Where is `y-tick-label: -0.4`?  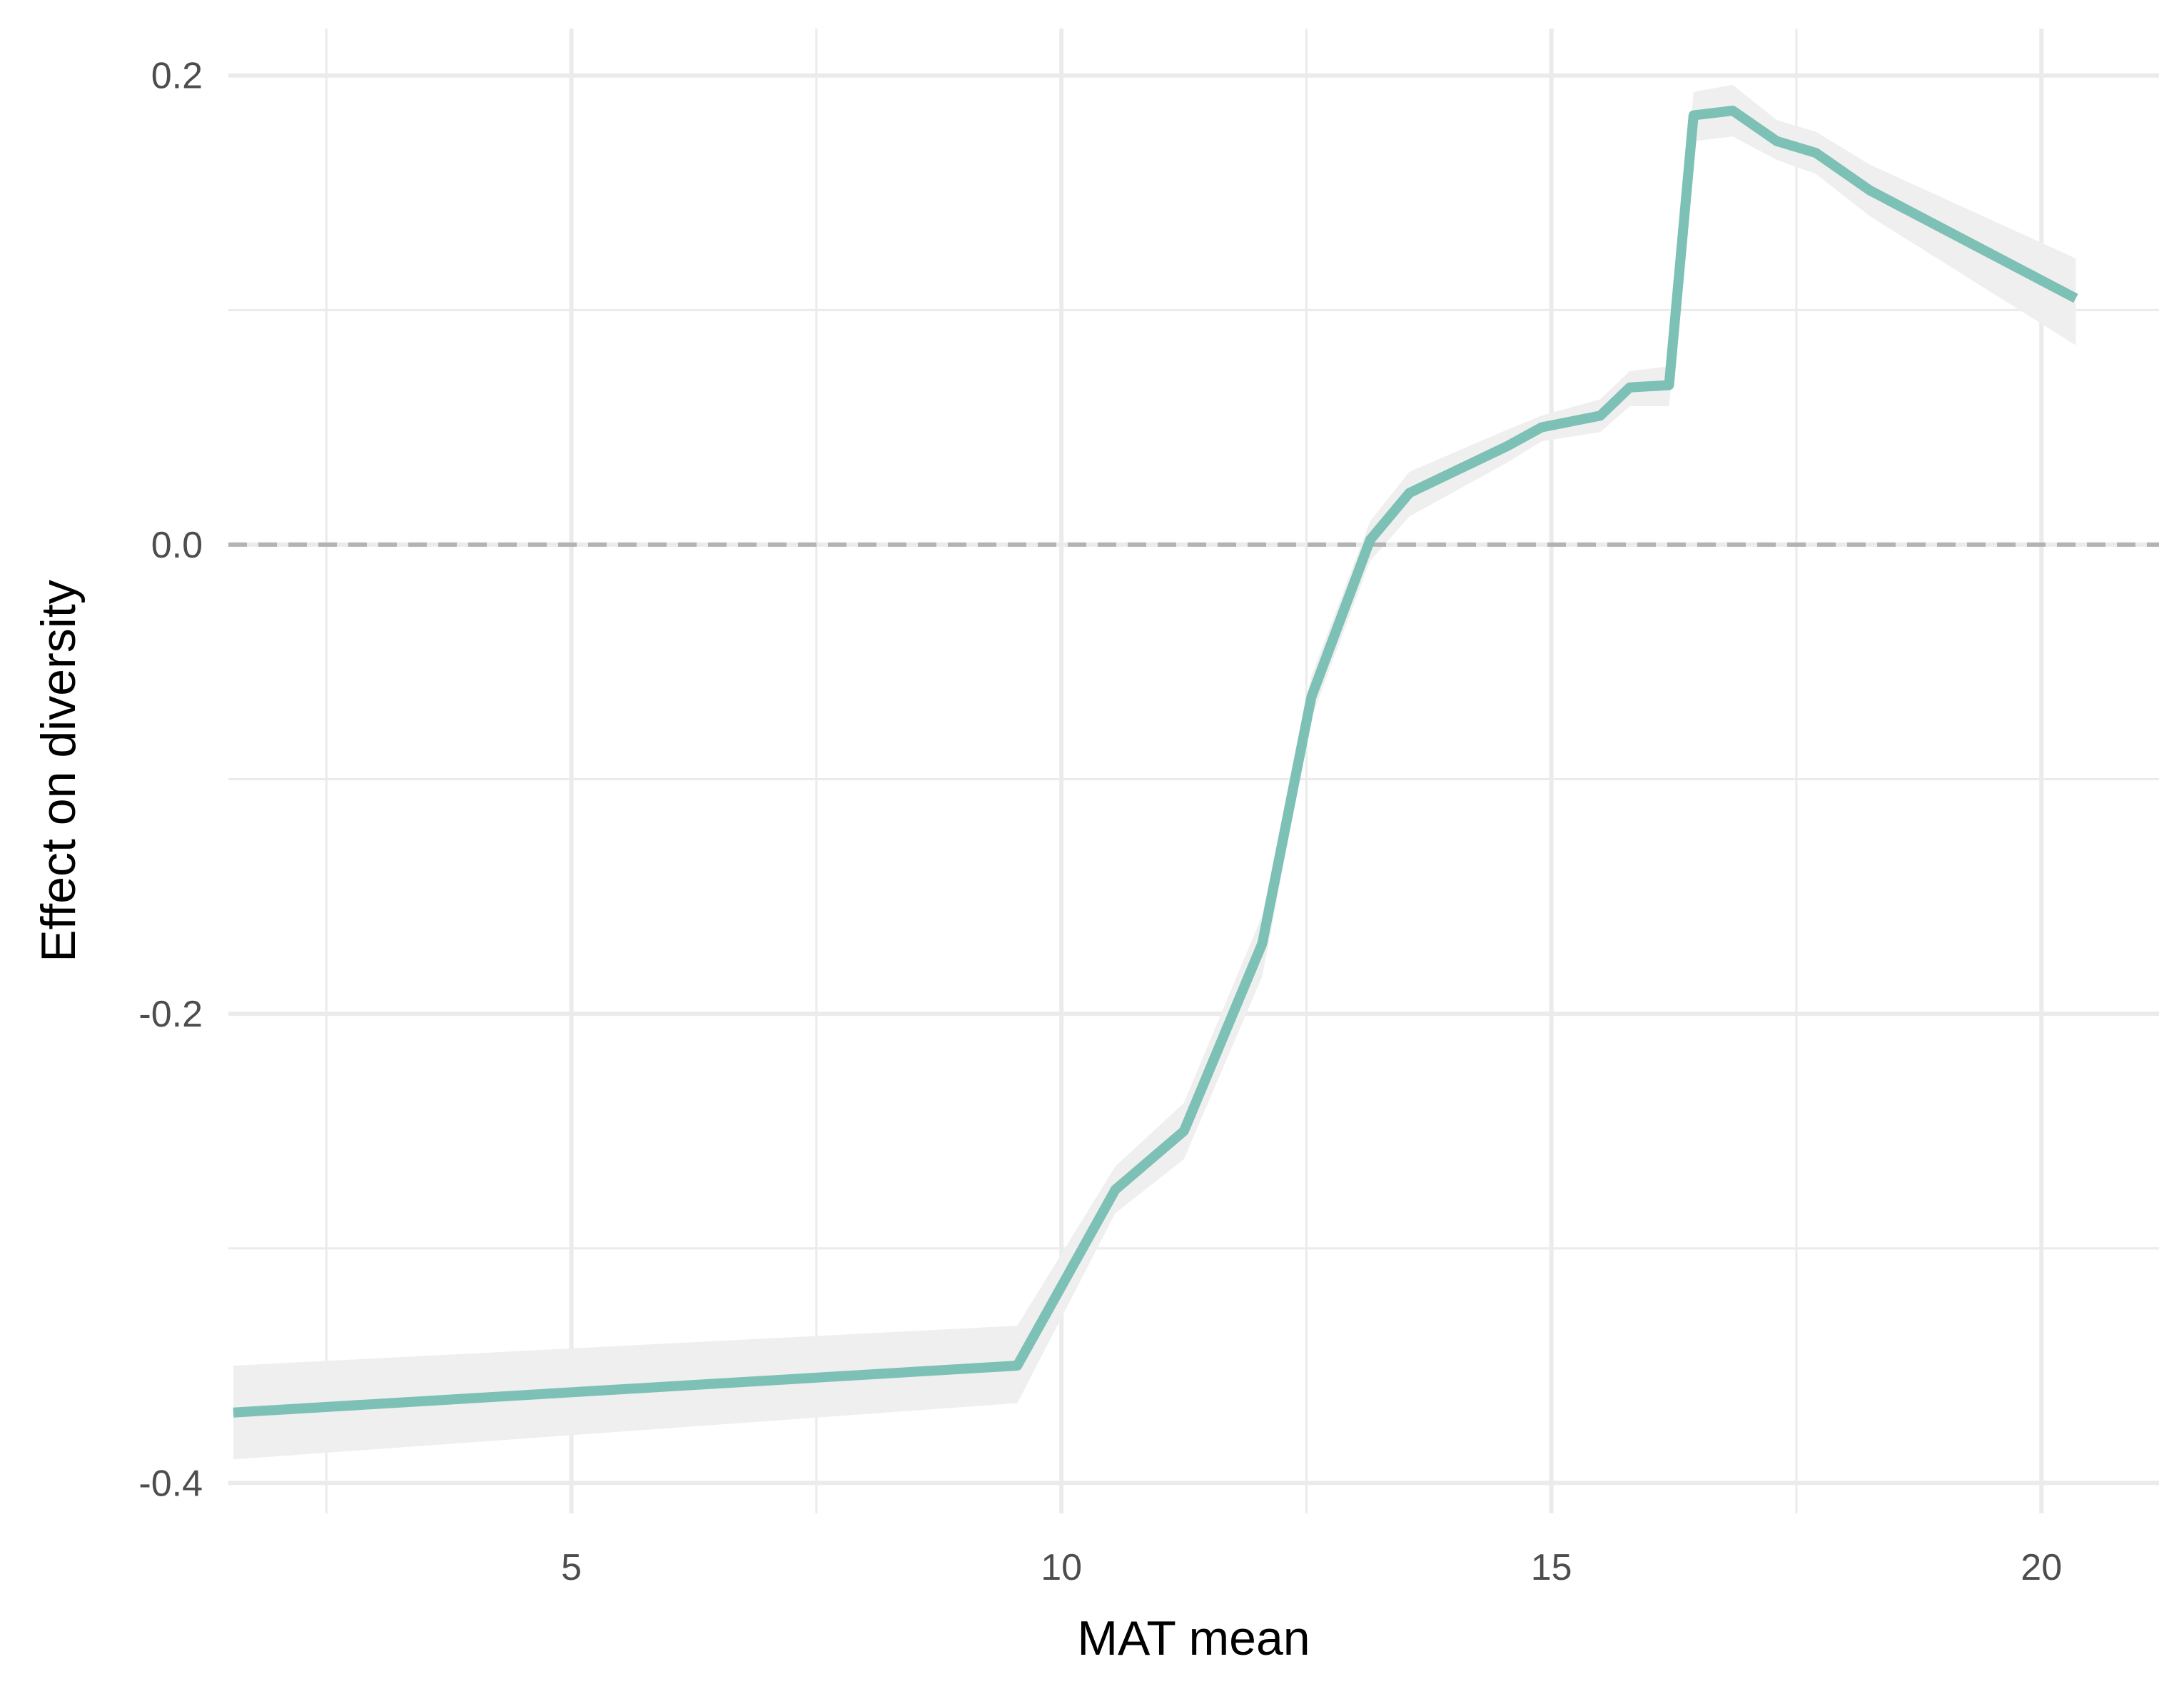 y-tick-label: -0.4 is located at coordinates (170, 1483).